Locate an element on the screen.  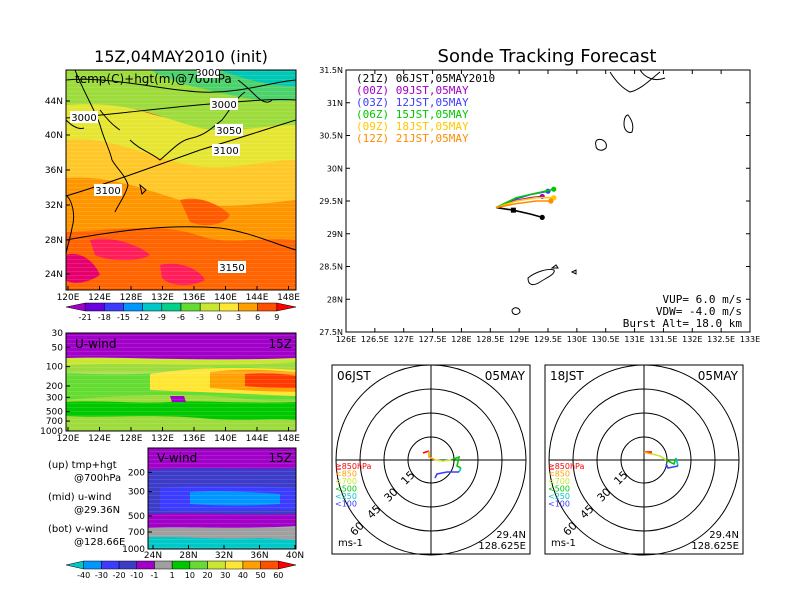
note-line: @128.66E is located at coordinates (99, 542).